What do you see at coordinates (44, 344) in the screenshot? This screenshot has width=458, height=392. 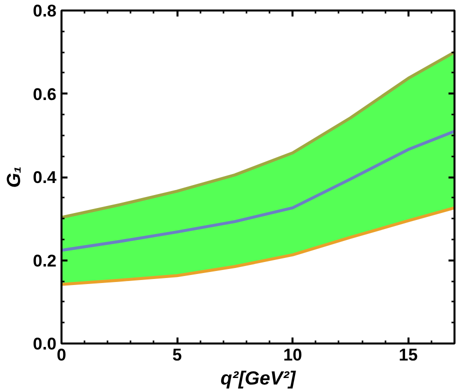 I see `y-tick-label: 0.0` at bounding box center [44, 344].